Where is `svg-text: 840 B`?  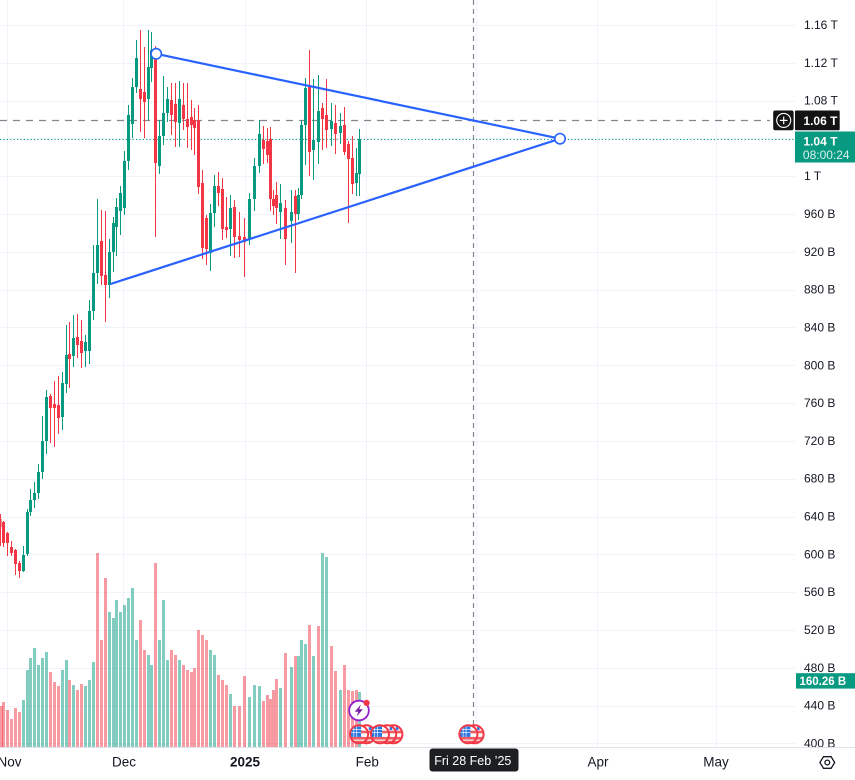 svg-text: 840 B is located at coordinates (819, 328).